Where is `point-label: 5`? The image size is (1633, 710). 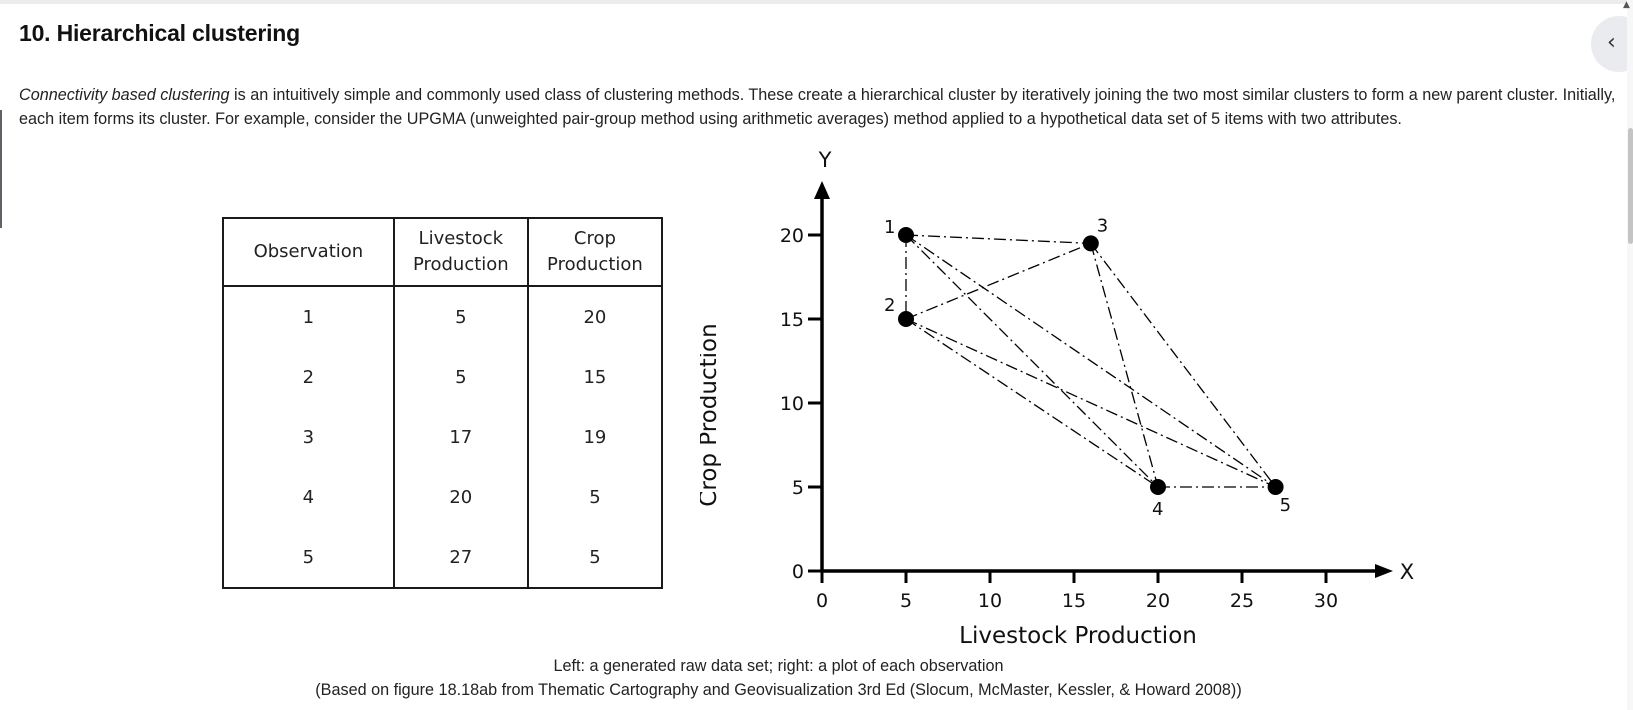
point-label: 5 is located at coordinates (1285, 505).